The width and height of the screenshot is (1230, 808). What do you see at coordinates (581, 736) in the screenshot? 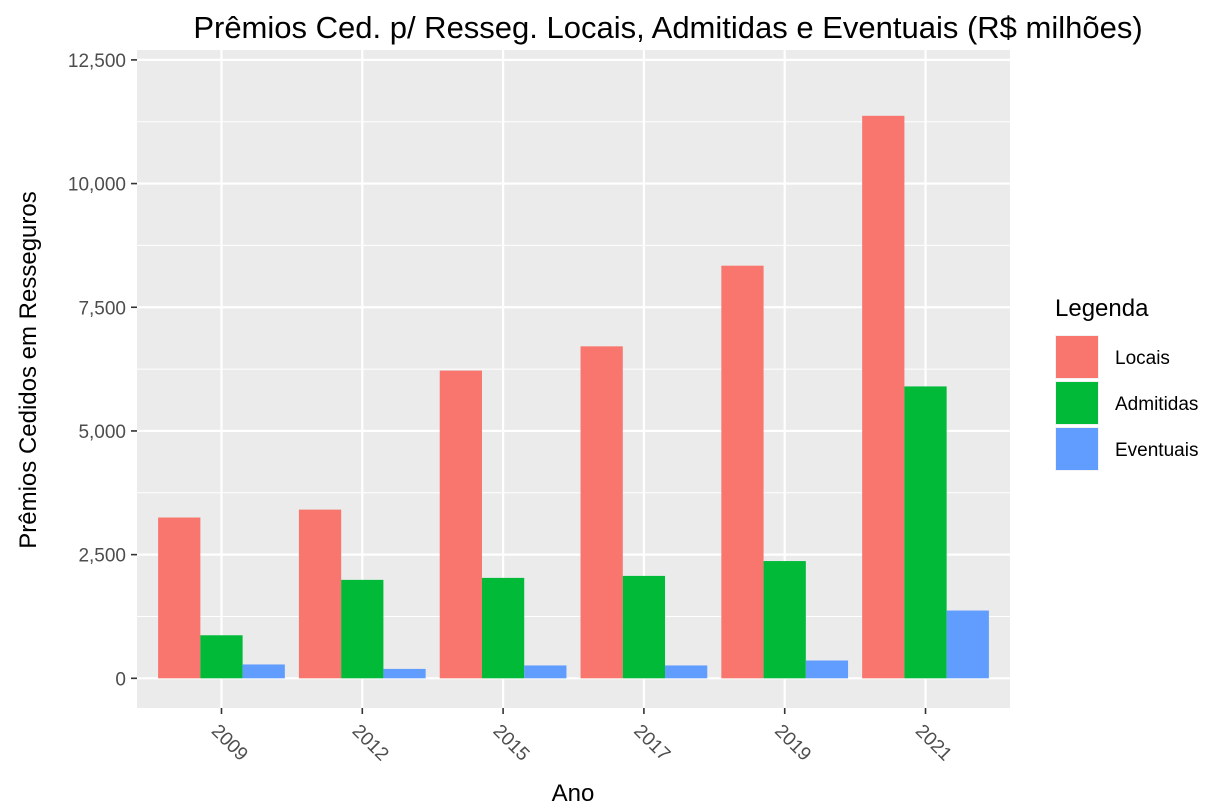
I see `x-axis: 2009 2012 2015 2017 2019 2021` at bounding box center [581, 736].